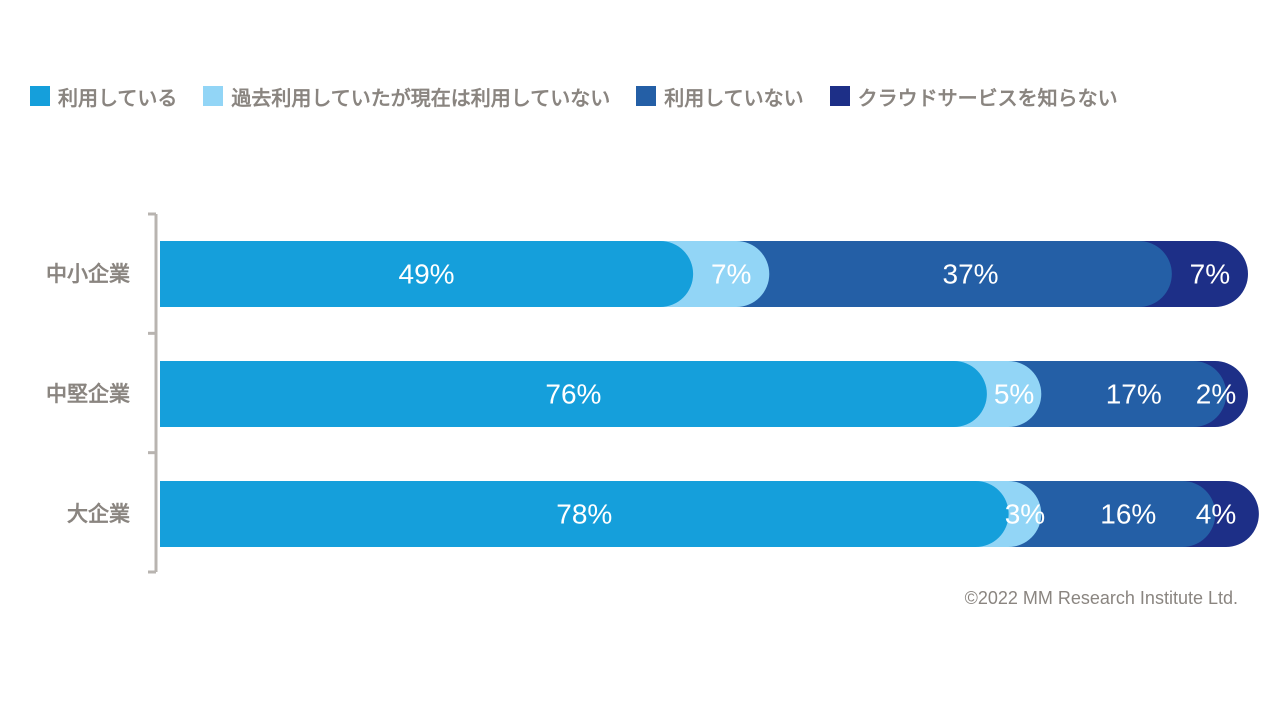  What do you see at coordinates (1101, 598) in the screenshot?
I see `copyright-text: ©2022 MM Research Institute Ltd.` at bounding box center [1101, 598].